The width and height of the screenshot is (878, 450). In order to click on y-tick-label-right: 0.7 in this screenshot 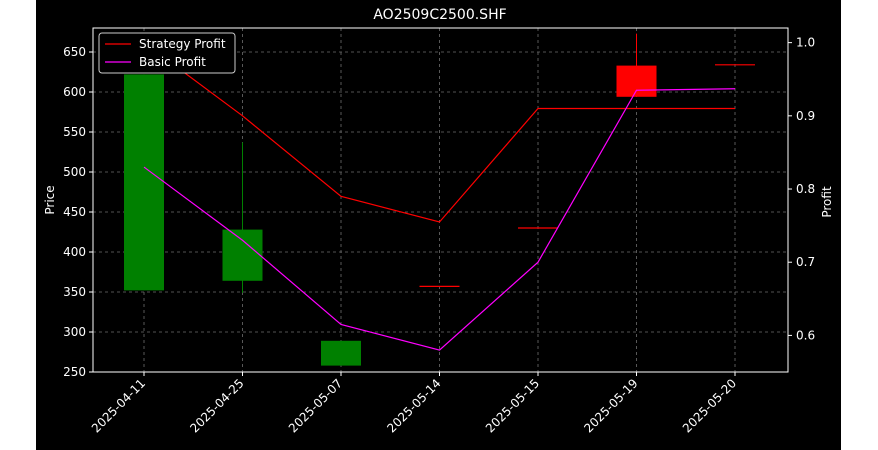, I will do `click(805, 262)`.